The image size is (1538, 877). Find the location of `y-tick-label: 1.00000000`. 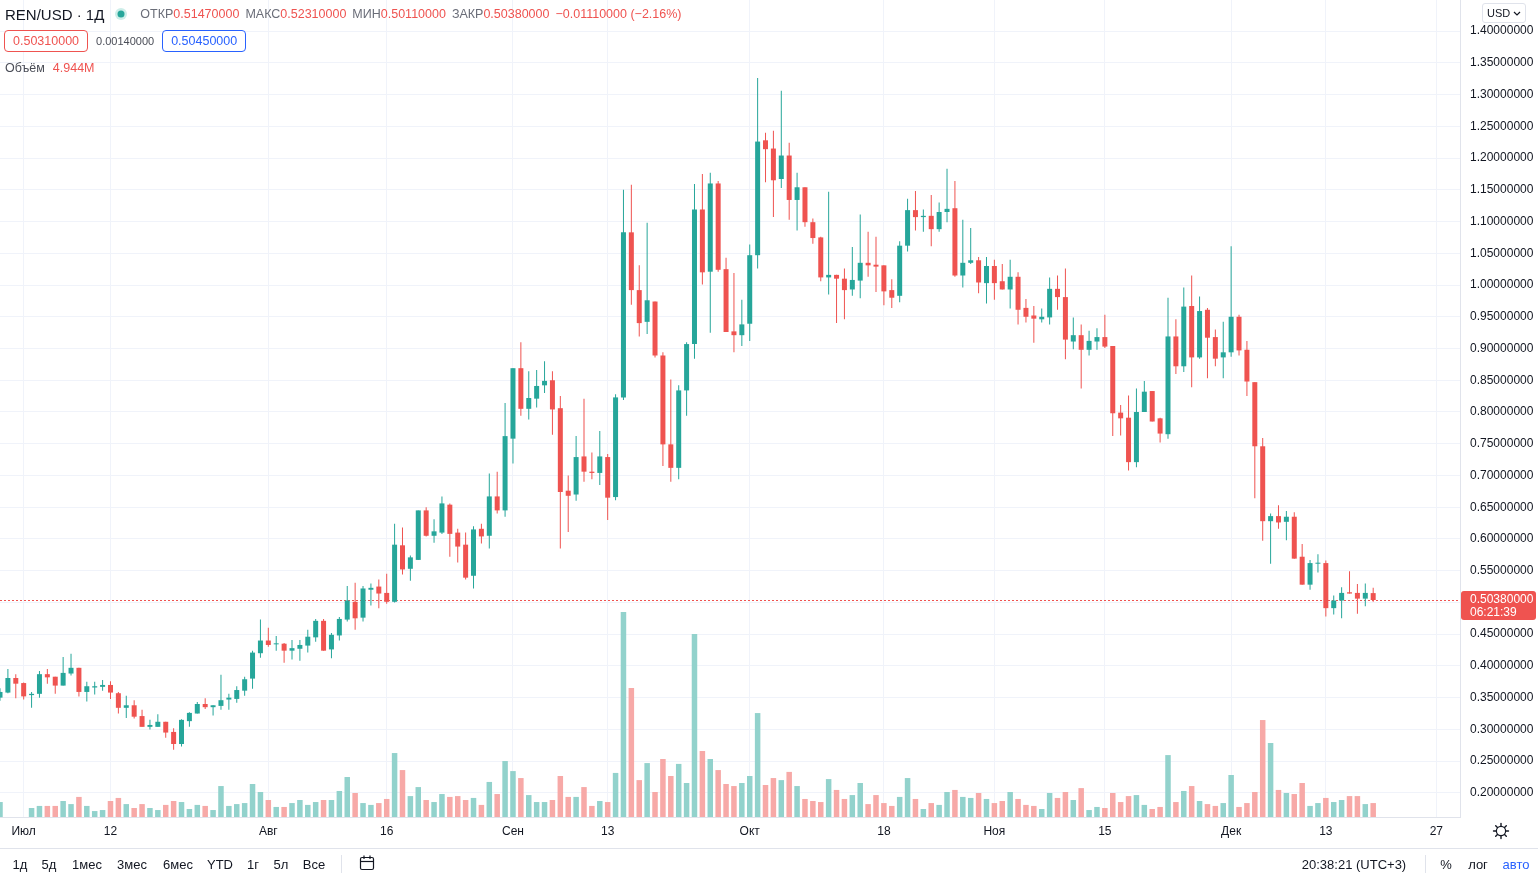

y-tick-label: 1.00000000 is located at coordinates (1502, 284).